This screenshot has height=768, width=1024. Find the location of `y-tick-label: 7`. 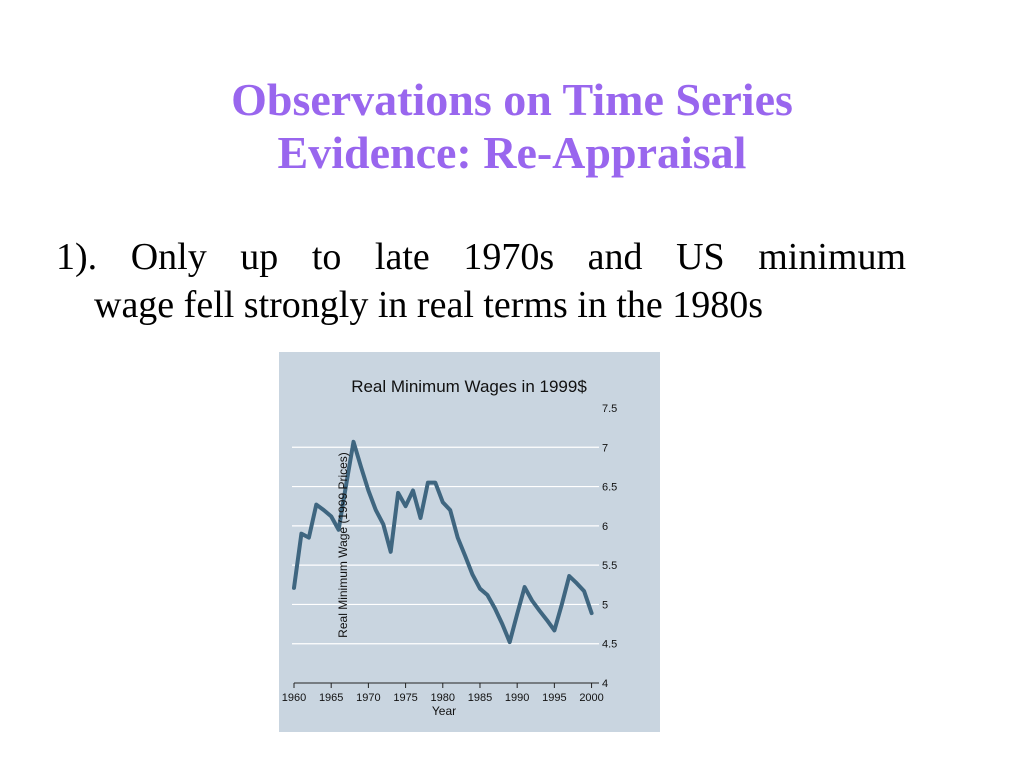

y-tick-label: 7 is located at coordinates (605, 448).